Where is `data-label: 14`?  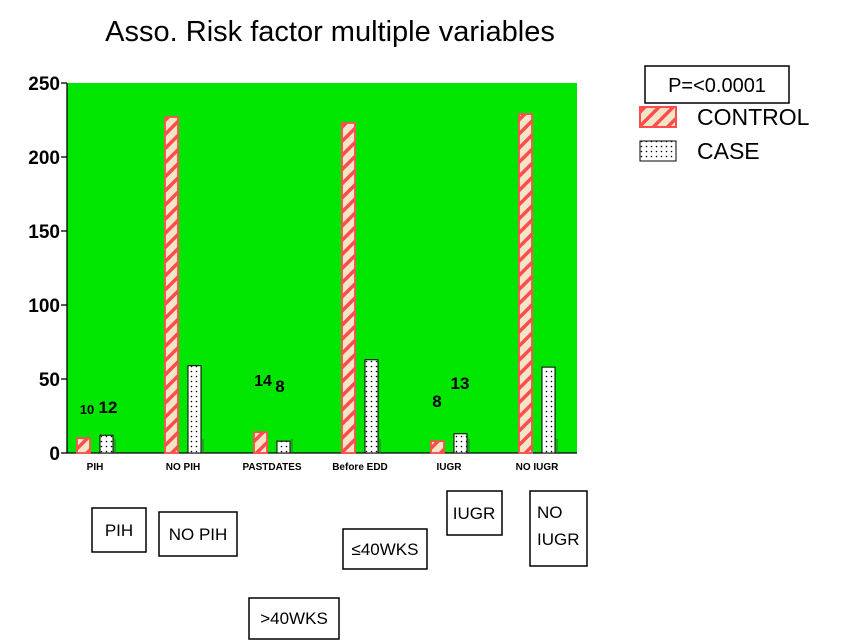 data-label: 14 is located at coordinates (263, 381).